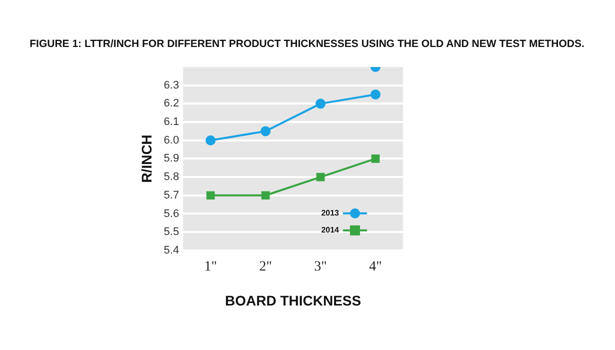  What do you see at coordinates (172, 195) in the screenshot?
I see `y-tick-label: 5.7` at bounding box center [172, 195].